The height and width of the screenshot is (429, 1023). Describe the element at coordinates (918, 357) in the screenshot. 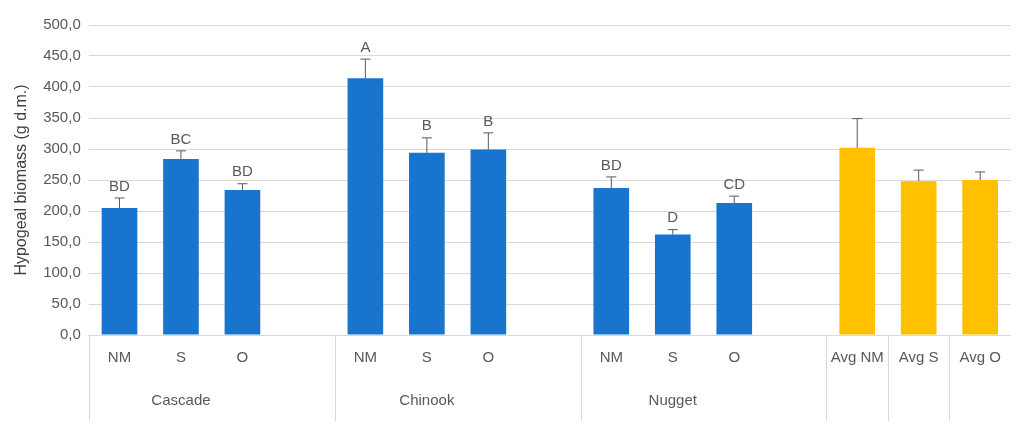

I see `x-tick-label: Avg S` at that location.